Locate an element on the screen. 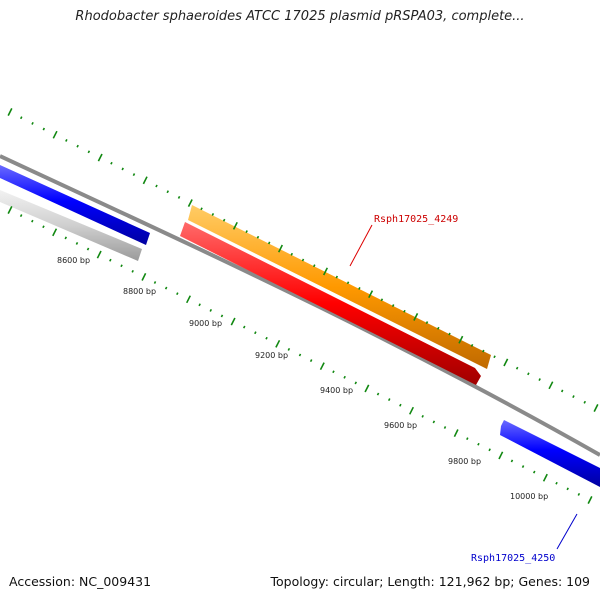  bp-label: 9200 bp is located at coordinates (271, 355).